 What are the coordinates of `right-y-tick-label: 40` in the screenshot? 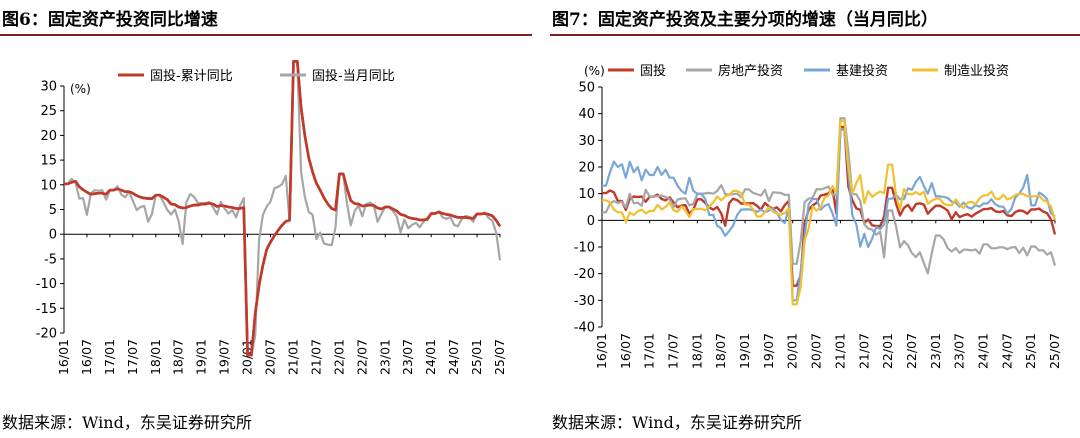 It's located at (586, 114).